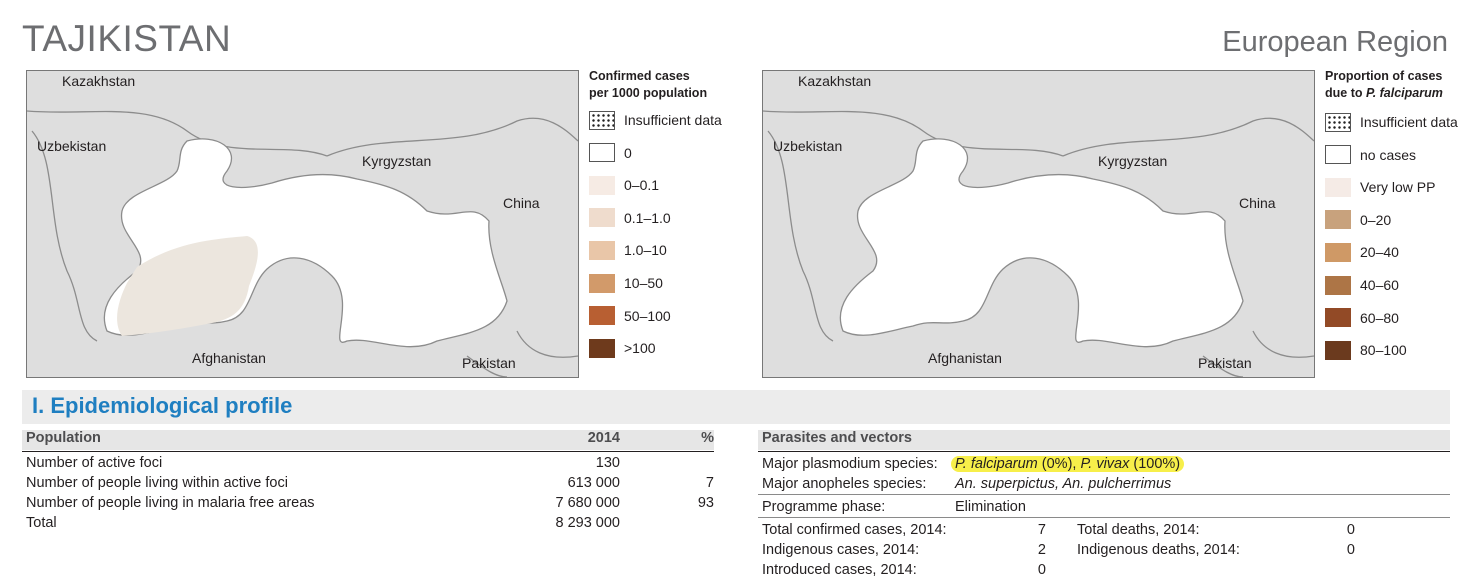  What do you see at coordinates (1132, 161) in the screenshot?
I see `map2-label-kyrgyzstan: Kyrgyzstan` at bounding box center [1132, 161].